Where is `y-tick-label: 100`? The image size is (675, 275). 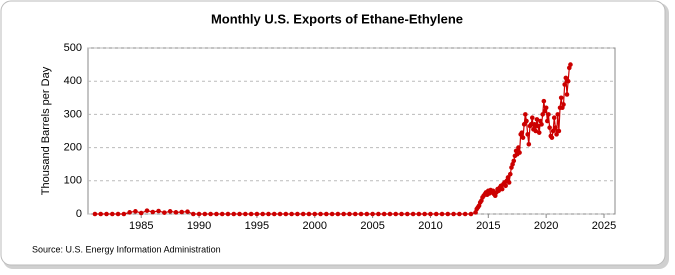
y-tick-label: 100 is located at coordinates (73, 181).